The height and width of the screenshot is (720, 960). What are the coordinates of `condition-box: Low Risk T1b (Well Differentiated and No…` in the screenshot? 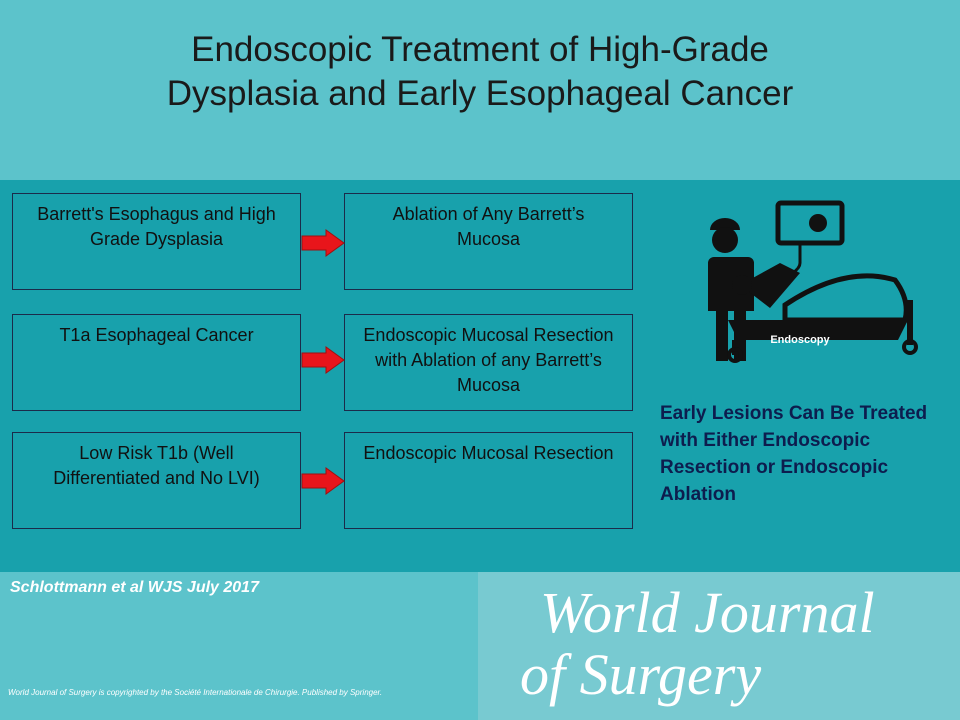 It's located at (156, 480).